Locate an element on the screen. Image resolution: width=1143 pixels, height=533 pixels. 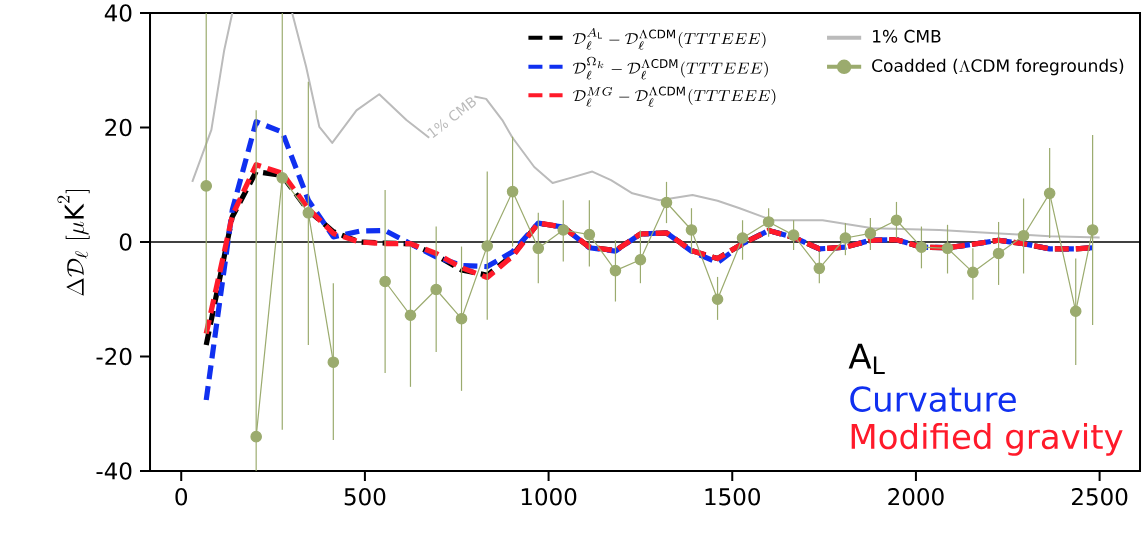
y-axis-title: $\Delta\mathcal{D}_\ell\ [\mu\mathrm{K}^2]$ is located at coordinates (73, 243).